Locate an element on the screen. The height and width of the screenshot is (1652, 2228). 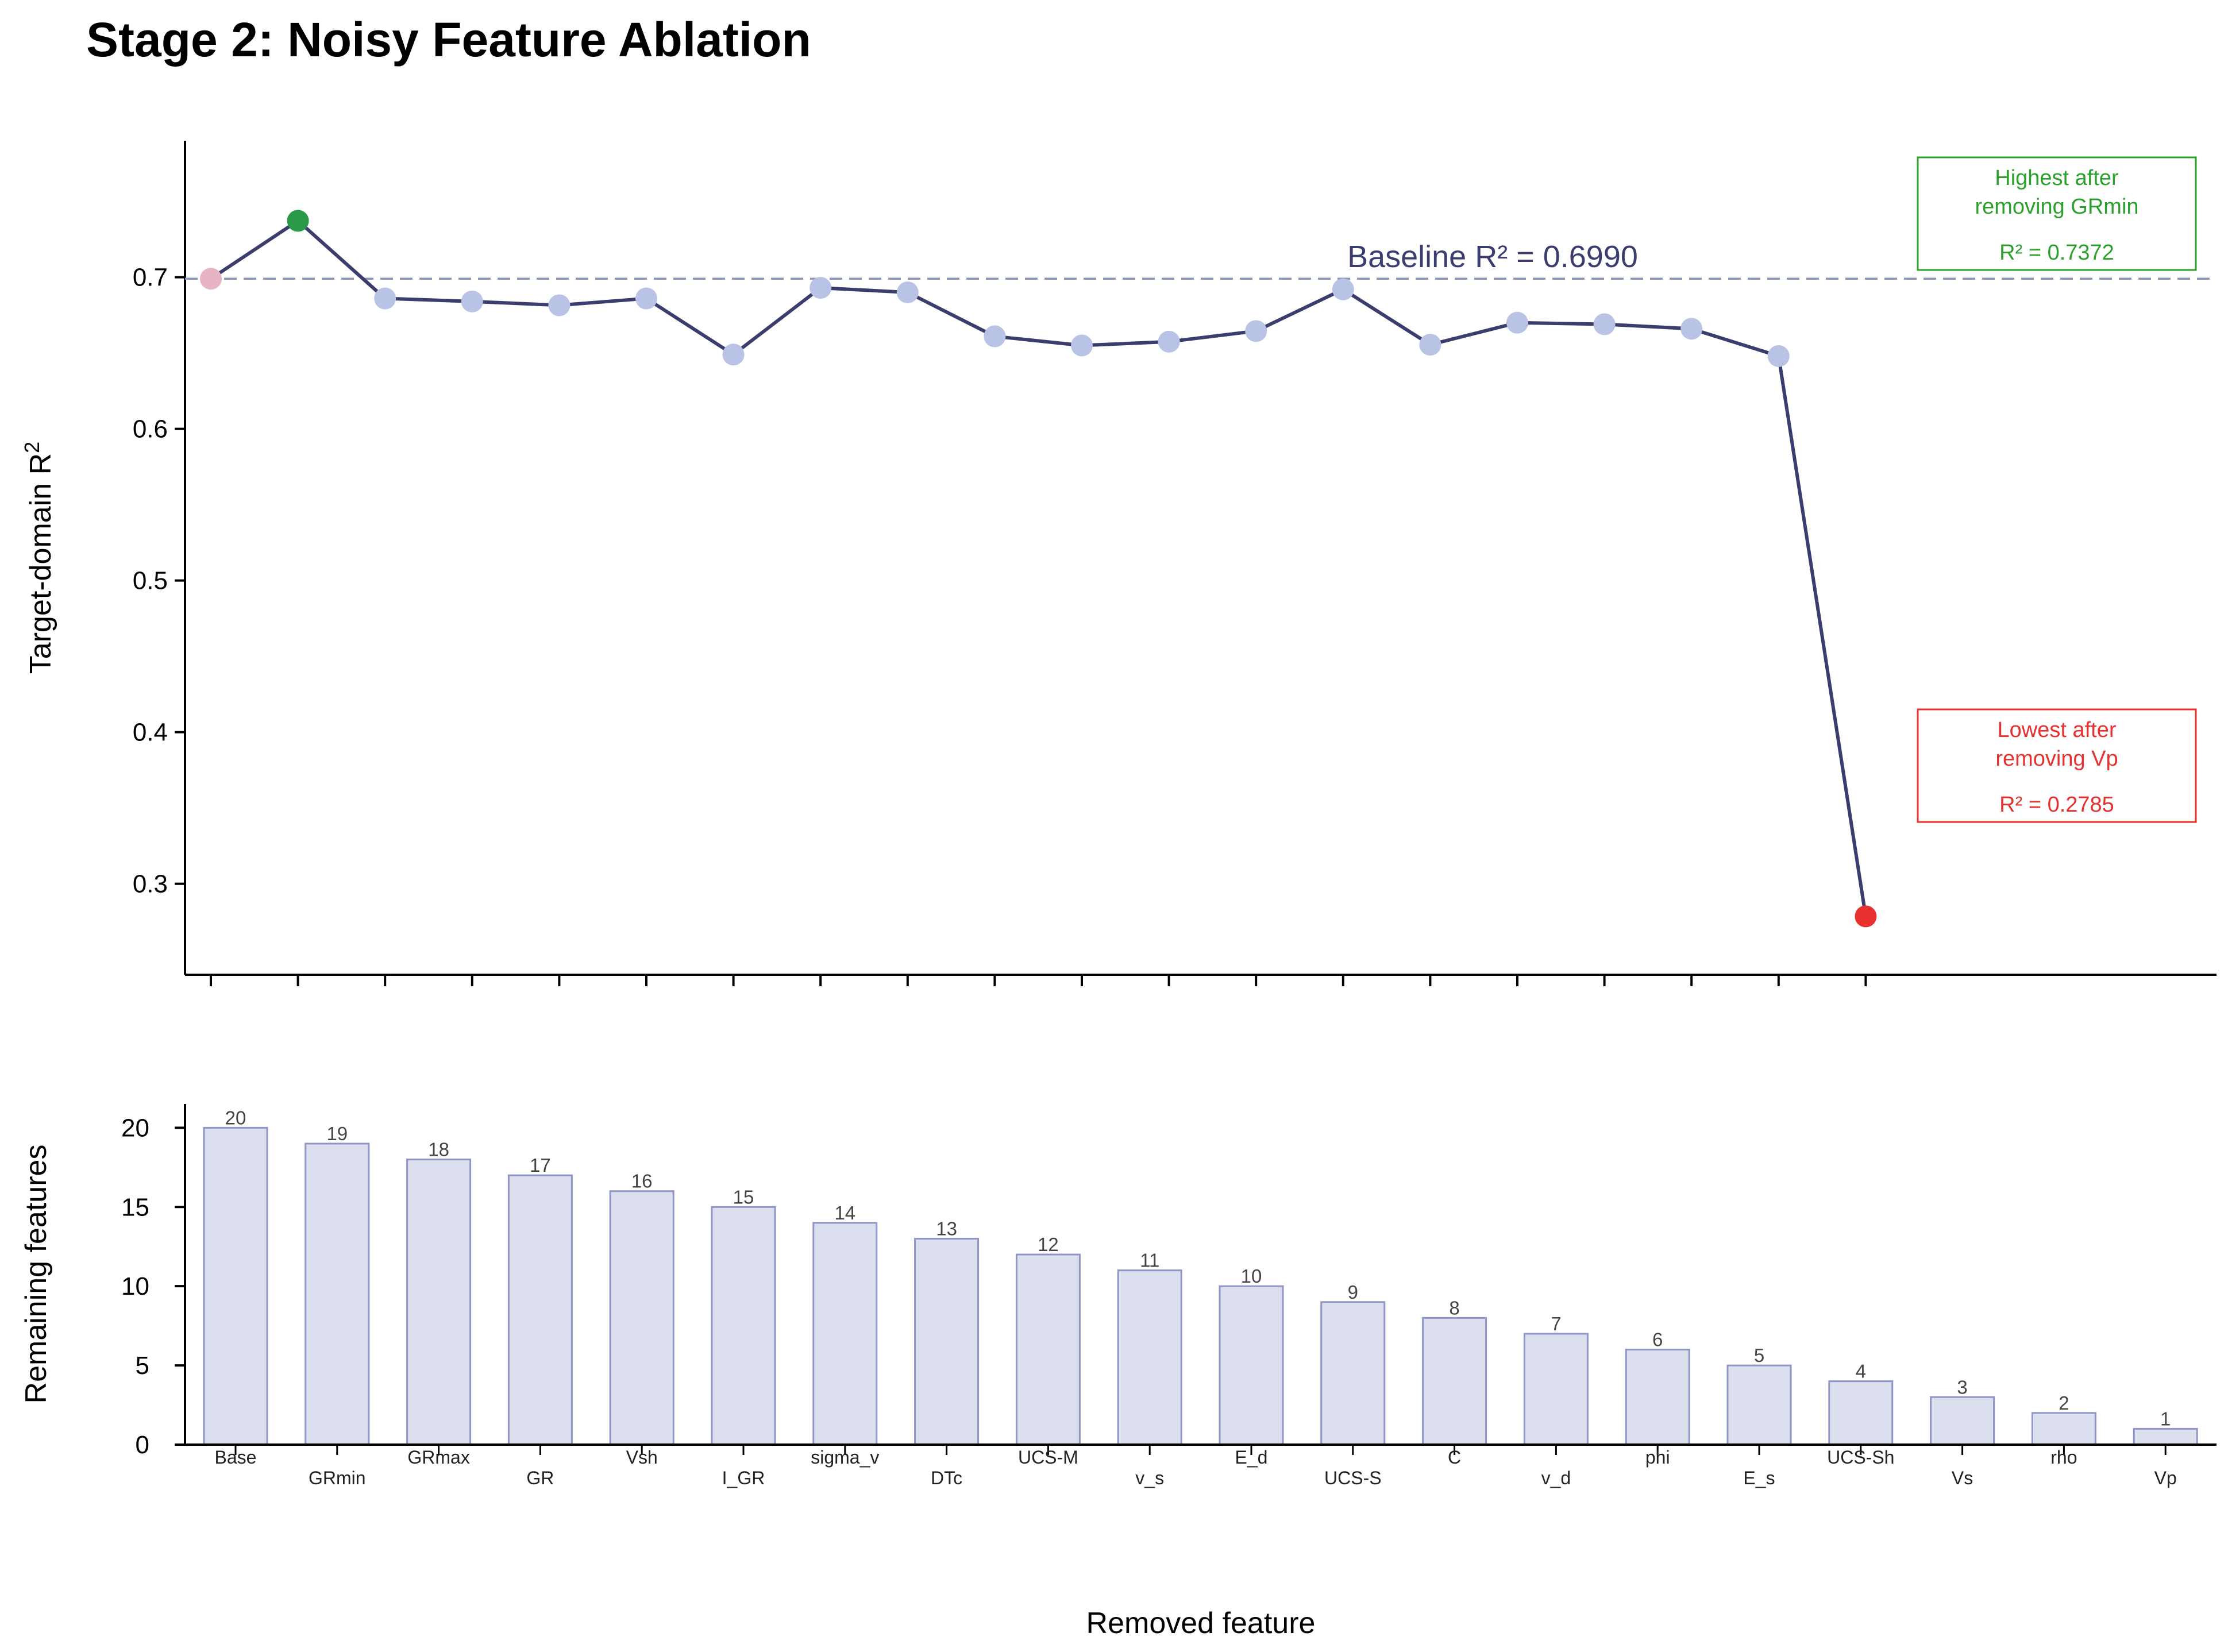
bar-value-label: 17 is located at coordinates (540, 1165).